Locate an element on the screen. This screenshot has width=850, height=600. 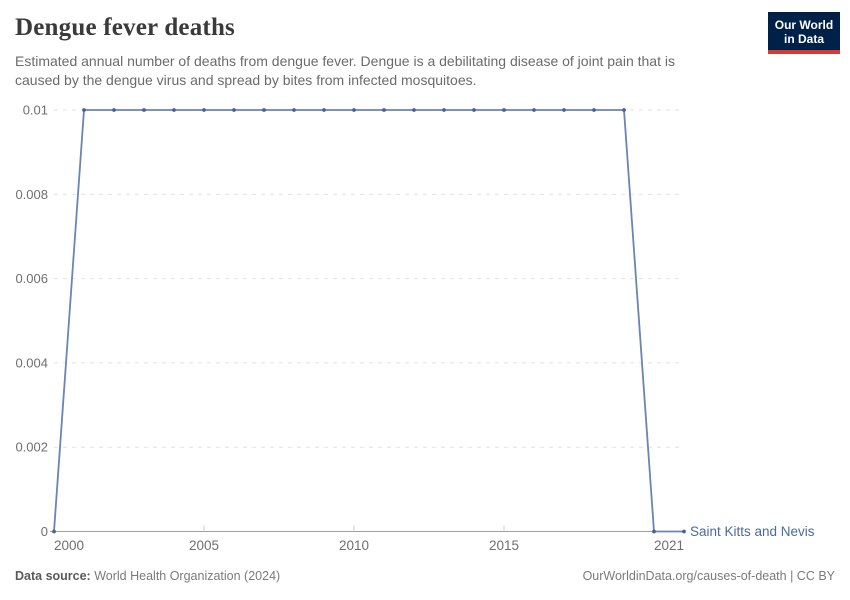
logo-line: Our World is located at coordinates (804, 25).